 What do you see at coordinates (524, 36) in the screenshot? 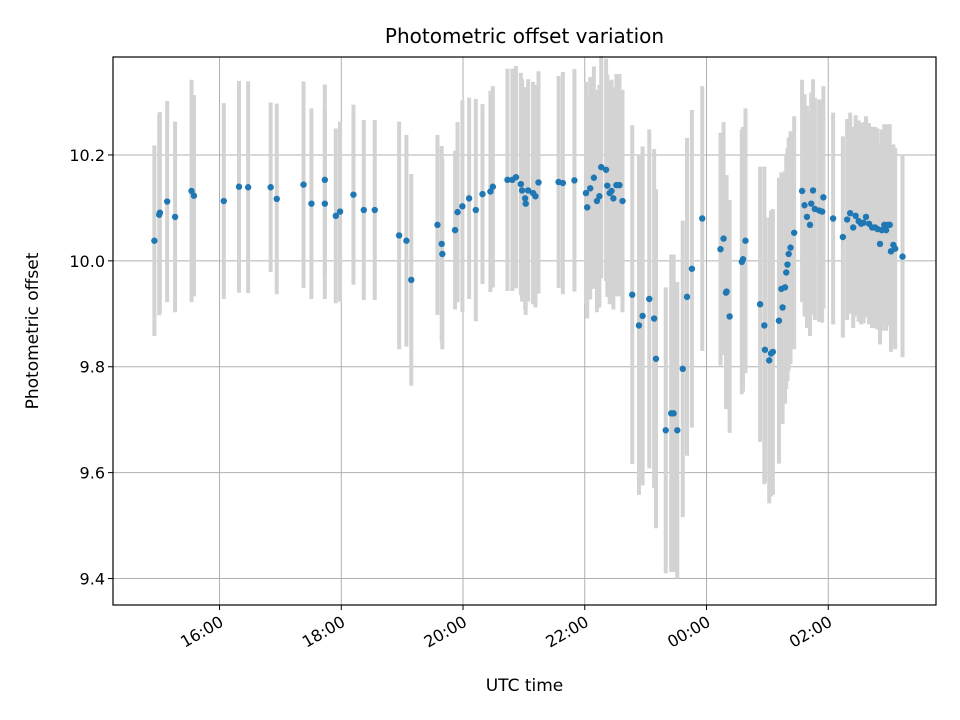
I see `chart-title: Photometric offset variation` at bounding box center [524, 36].